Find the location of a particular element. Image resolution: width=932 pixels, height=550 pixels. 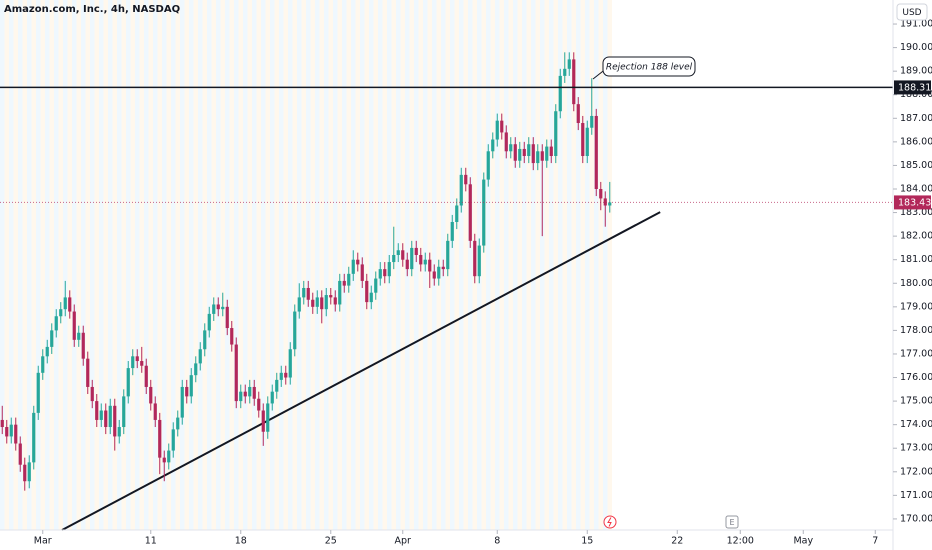

level-label: 188.31 is located at coordinates (914, 87).